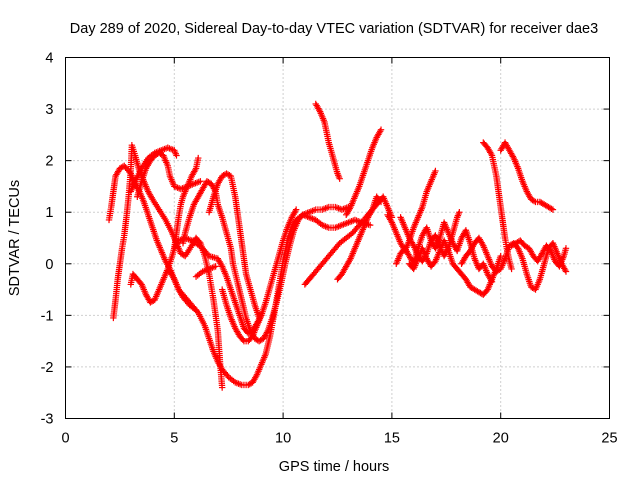  What do you see at coordinates (327, 141) in the screenshot?
I see `series-arc14` at bounding box center [327, 141].